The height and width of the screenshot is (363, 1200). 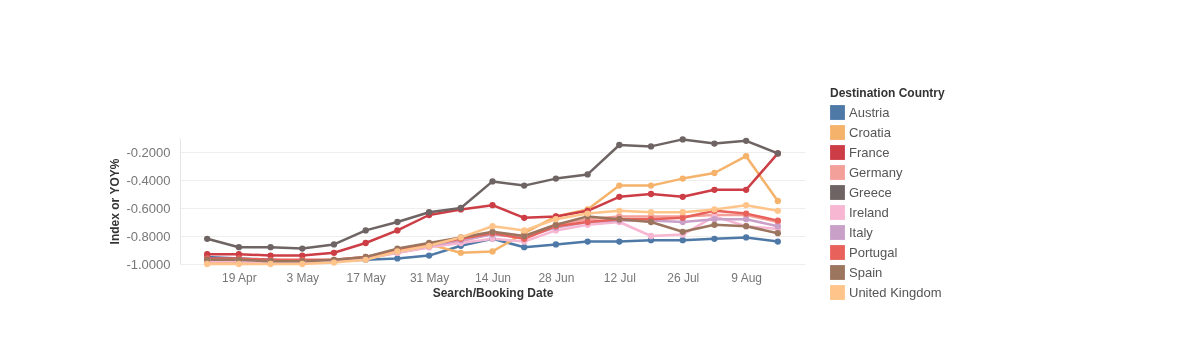 I want to click on legend-label: Croatia, so click(x=870, y=132).